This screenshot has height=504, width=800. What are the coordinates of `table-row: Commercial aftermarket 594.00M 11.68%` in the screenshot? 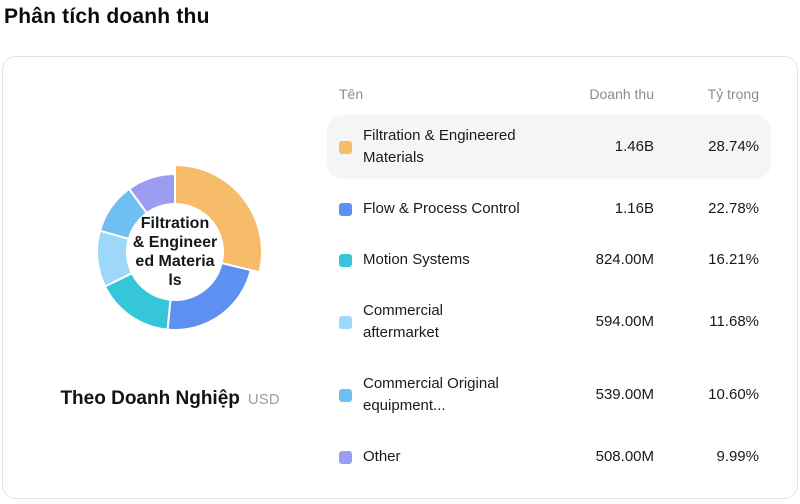 It's located at (549, 322).